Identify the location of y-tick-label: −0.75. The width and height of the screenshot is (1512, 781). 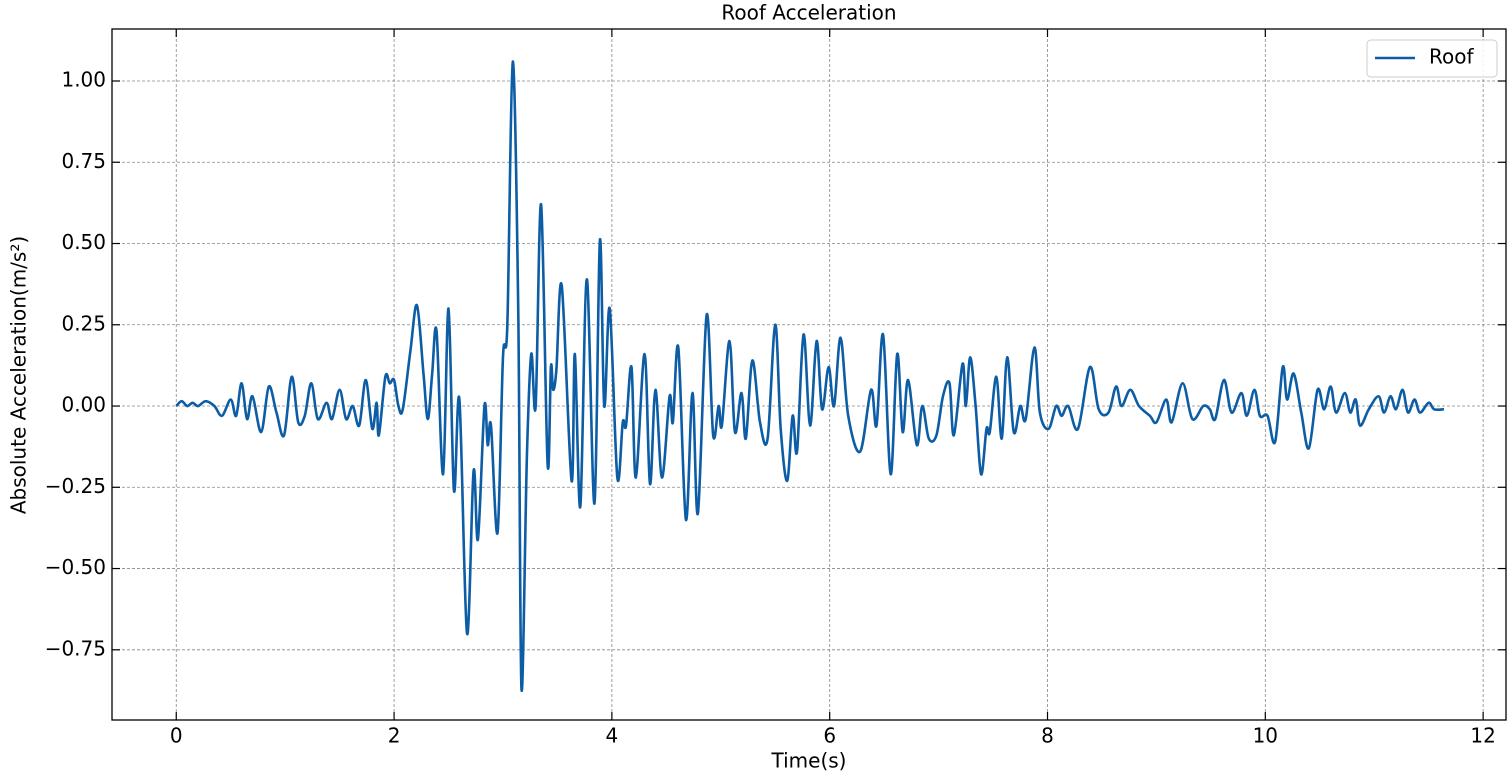
(75, 648).